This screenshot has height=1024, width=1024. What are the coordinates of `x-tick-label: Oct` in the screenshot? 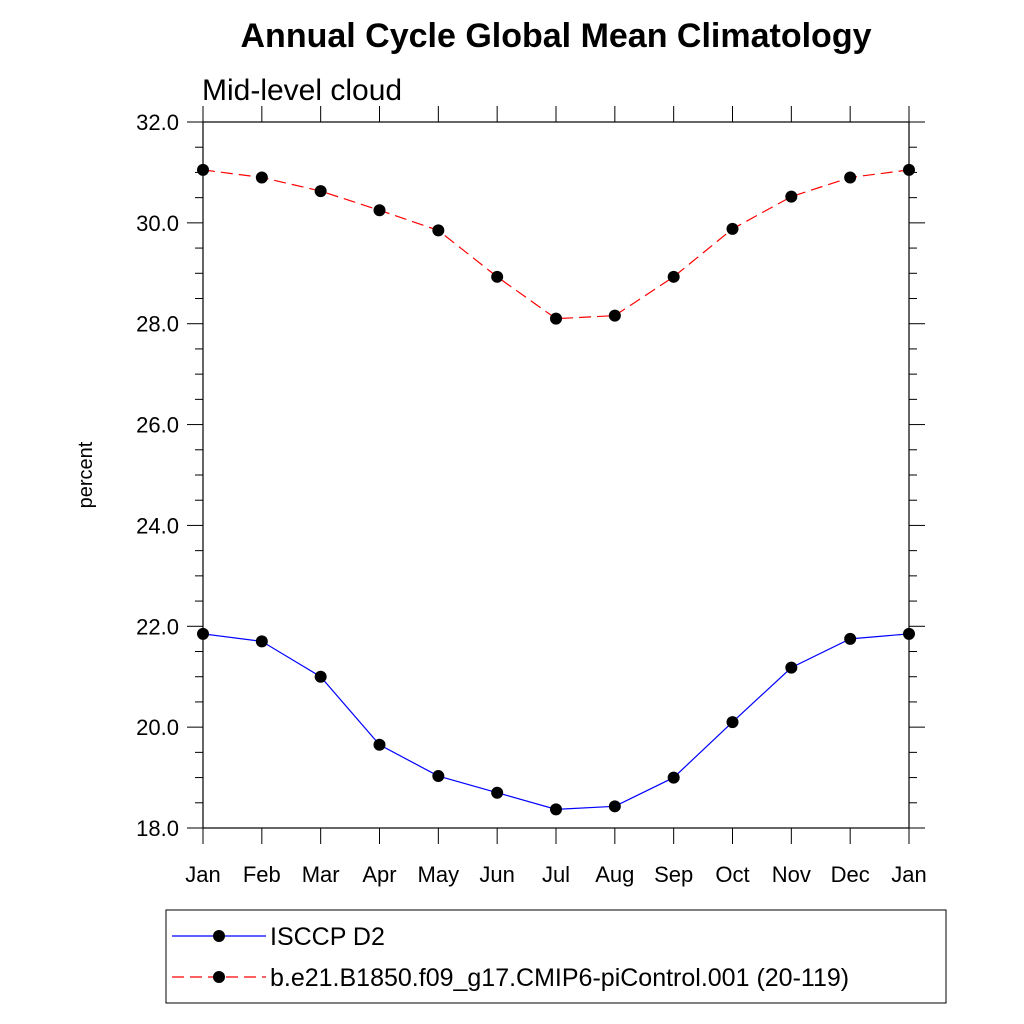 It's located at (732, 874).